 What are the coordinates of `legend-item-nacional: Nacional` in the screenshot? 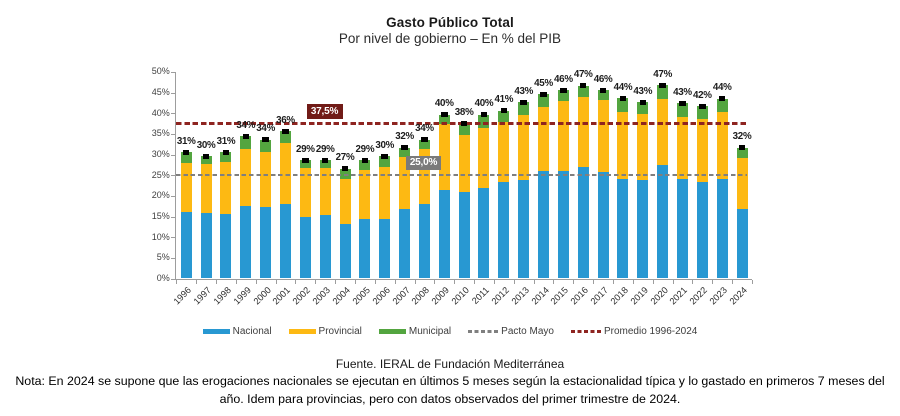 It's located at (237, 331).